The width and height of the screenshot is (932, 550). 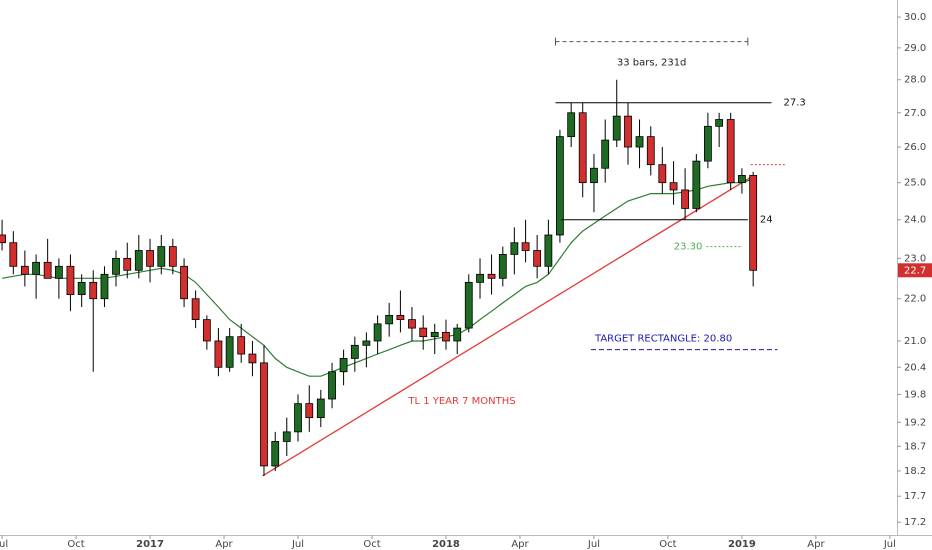 I want to click on y-tick-label: 17.2, so click(x=915, y=522).